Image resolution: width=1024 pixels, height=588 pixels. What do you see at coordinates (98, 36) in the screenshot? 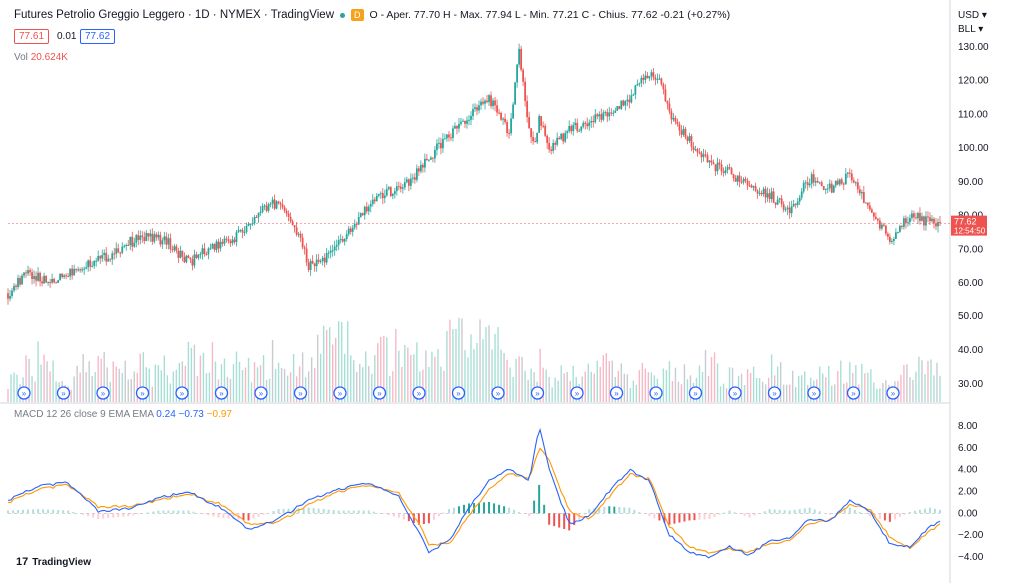
I see `buy-price-button: 77.62` at bounding box center [98, 36].